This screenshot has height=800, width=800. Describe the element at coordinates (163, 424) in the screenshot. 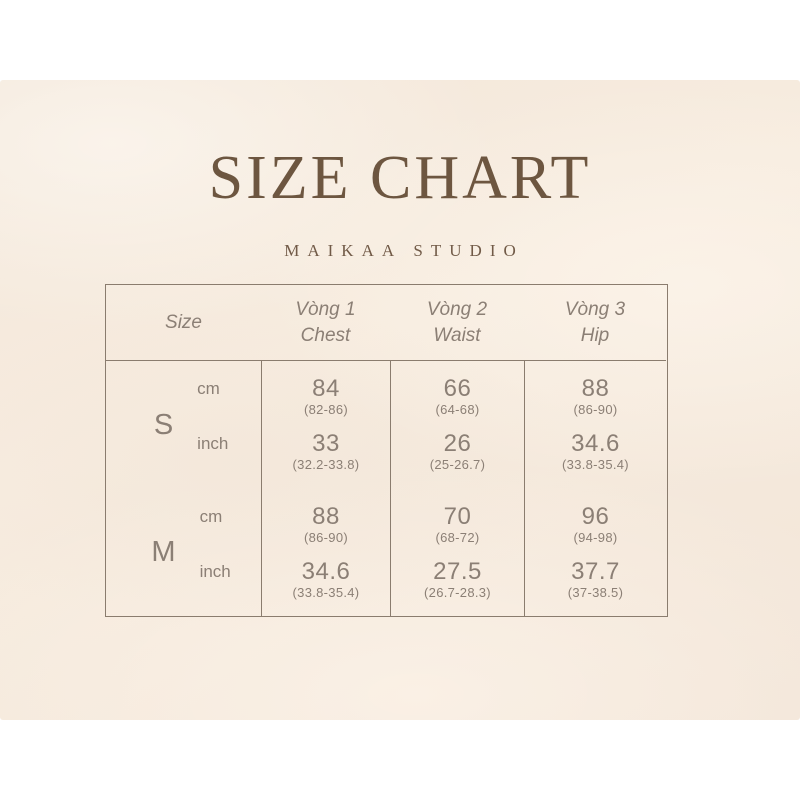

I see `size-label-s: S` at that location.